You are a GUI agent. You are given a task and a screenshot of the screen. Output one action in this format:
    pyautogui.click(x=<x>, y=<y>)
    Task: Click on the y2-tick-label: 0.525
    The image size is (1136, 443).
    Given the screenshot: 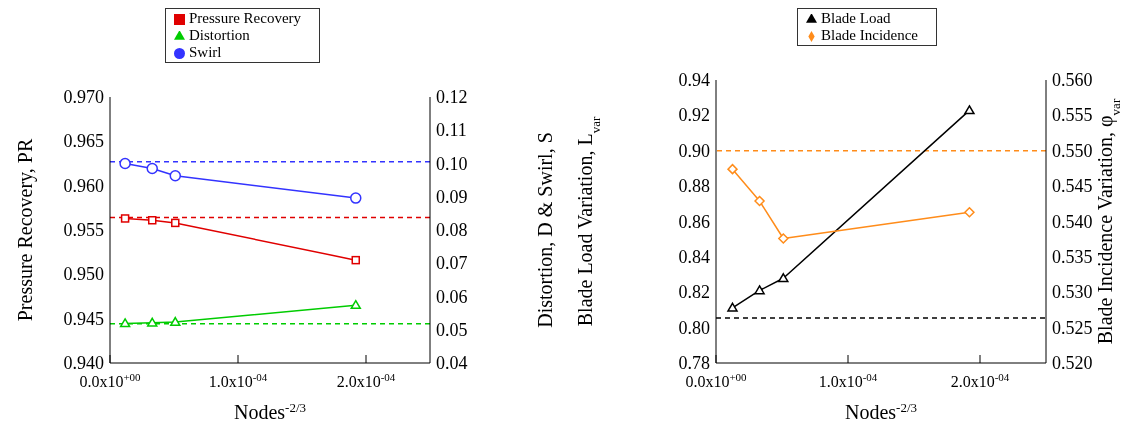 What is the action you would take?
    pyautogui.click(x=1072, y=327)
    